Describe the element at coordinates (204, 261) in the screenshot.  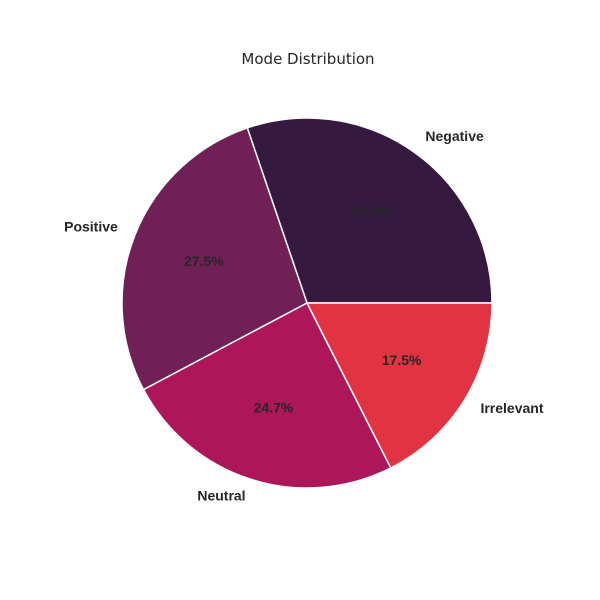
I see `percent-label-positive: 27.5%` at that location.